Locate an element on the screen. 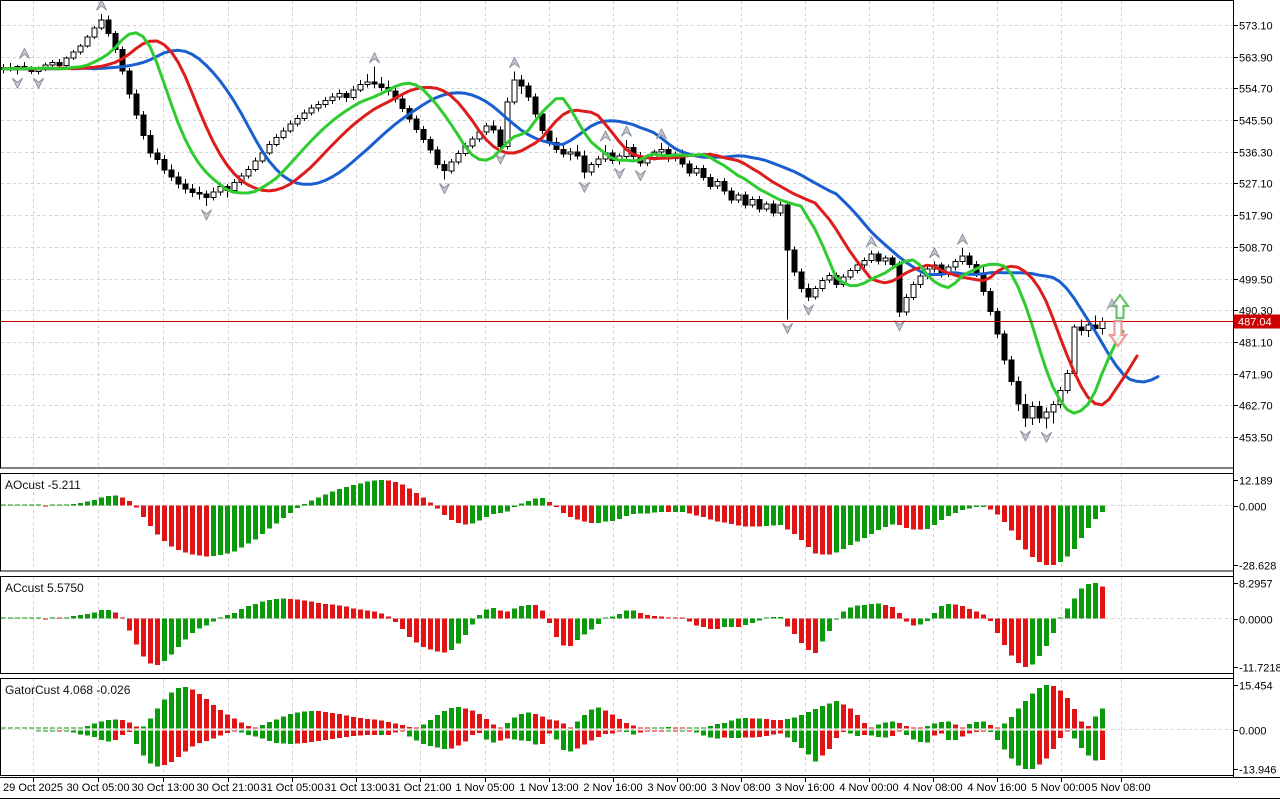 The height and width of the screenshot is (800, 1280). histogram-layer is located at coordinates (553, 522).